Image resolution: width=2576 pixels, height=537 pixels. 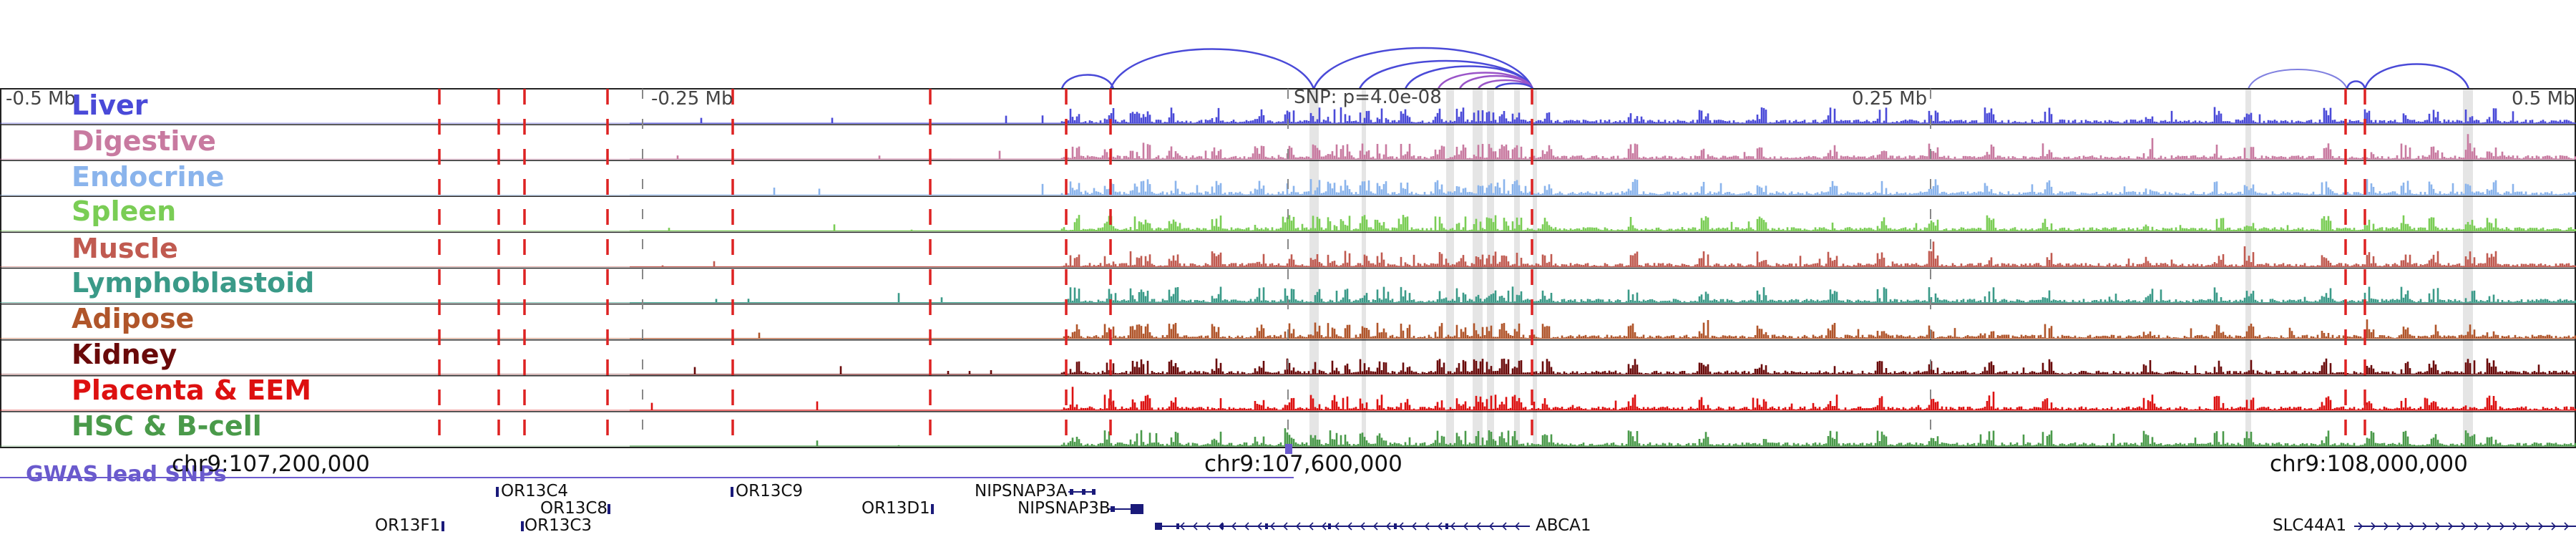 I want to click on coordinate-label-right: chr9:108,000,000, so click(x=2369, y=464).